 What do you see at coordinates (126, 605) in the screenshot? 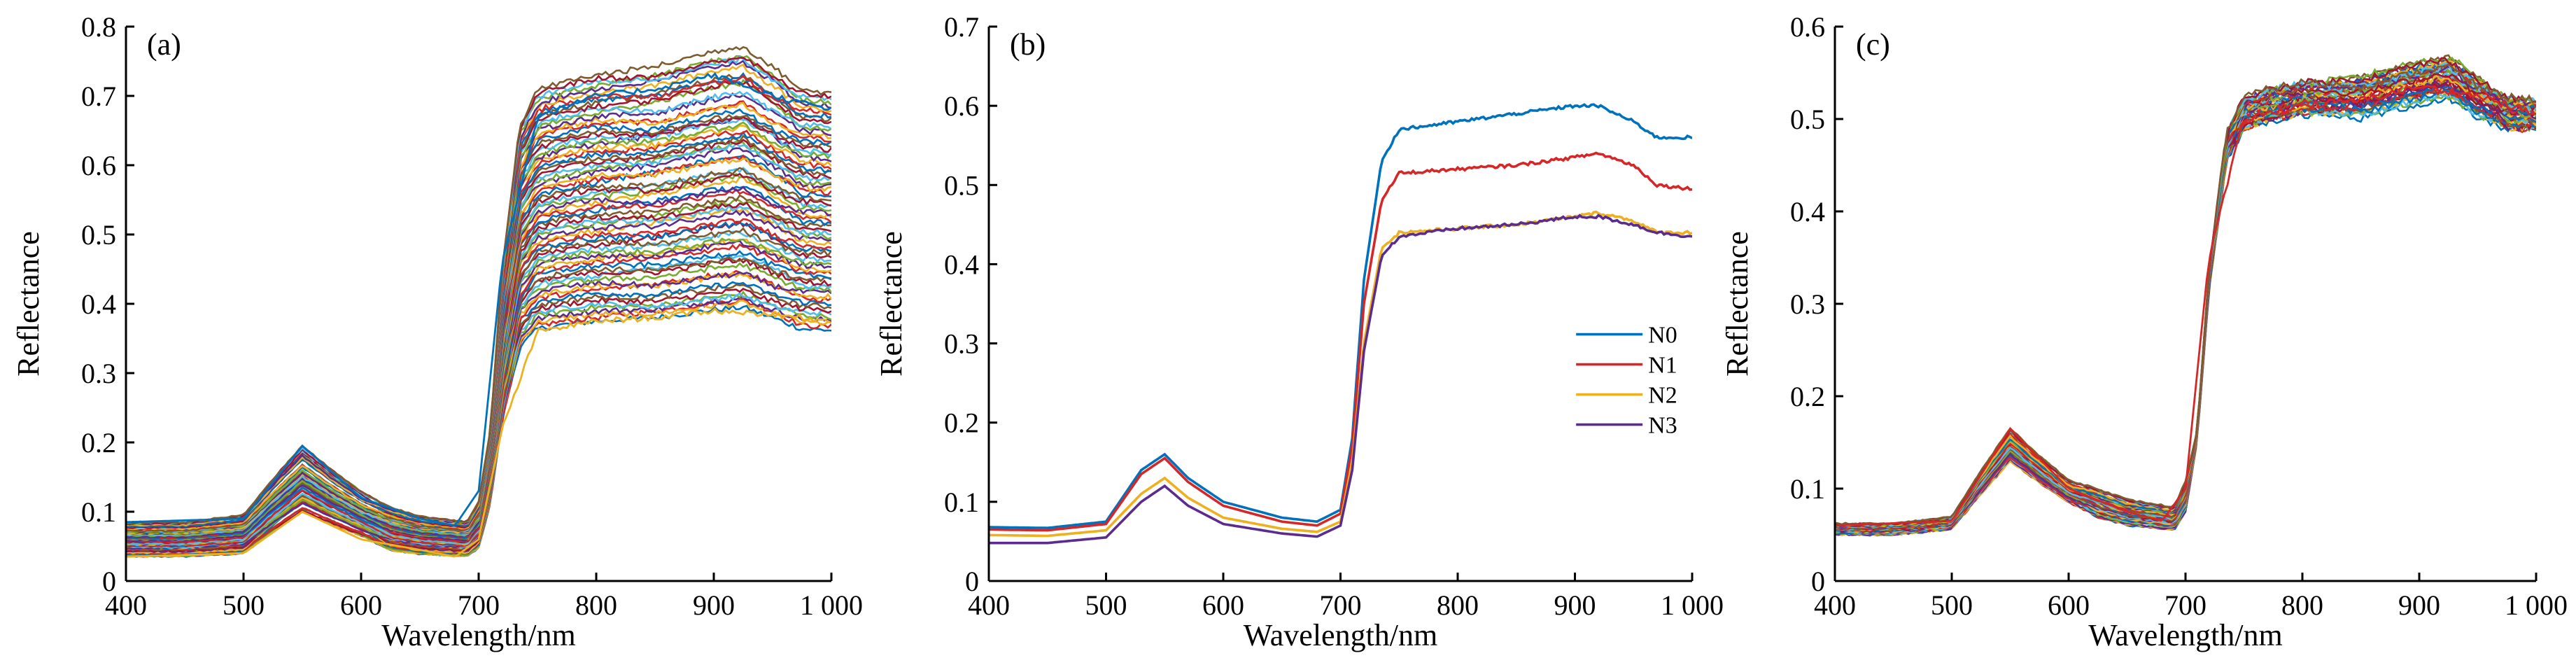
I see `x-tick-label: 400` at bounding box center [126, 605].